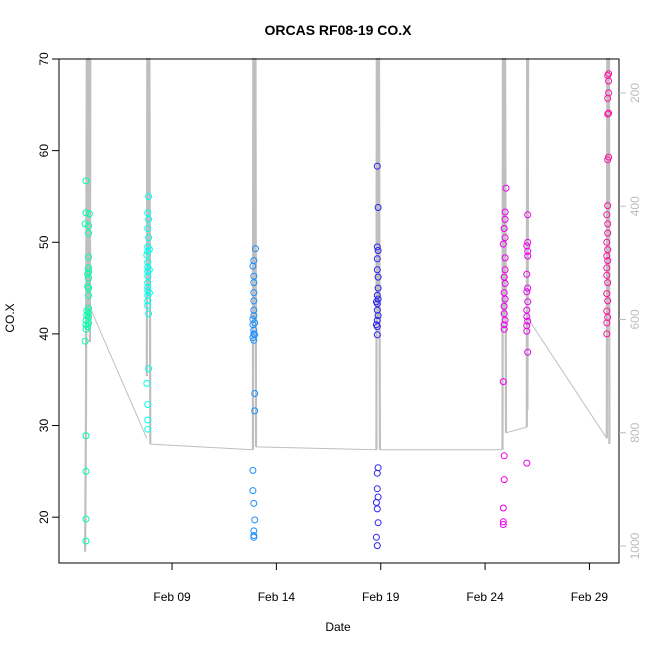 The width and height of the screenshot is (650, 650). I want to click on y-tick-label-3: 50, so click(44, 242).